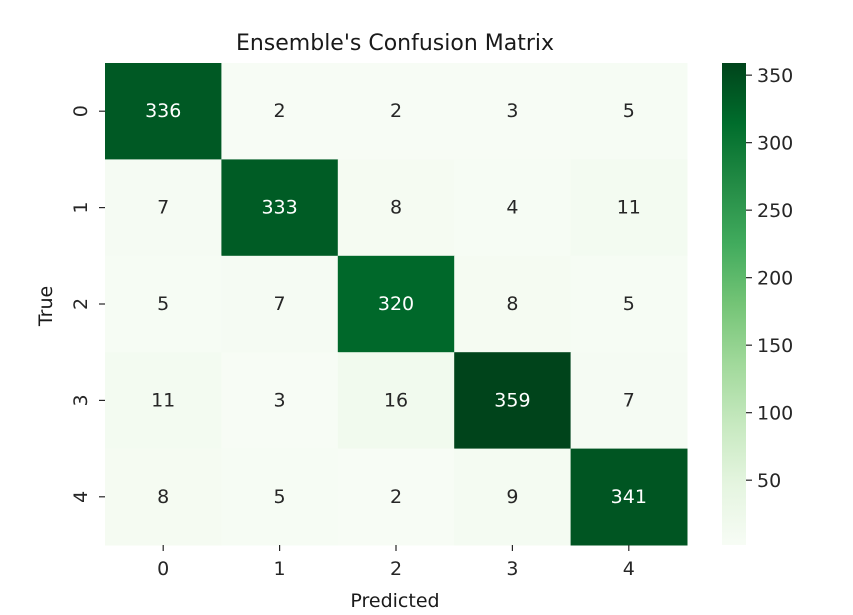 This screenshot has height=615, width=853. I want to click on cell-value-label: 320, so click(396, 304).